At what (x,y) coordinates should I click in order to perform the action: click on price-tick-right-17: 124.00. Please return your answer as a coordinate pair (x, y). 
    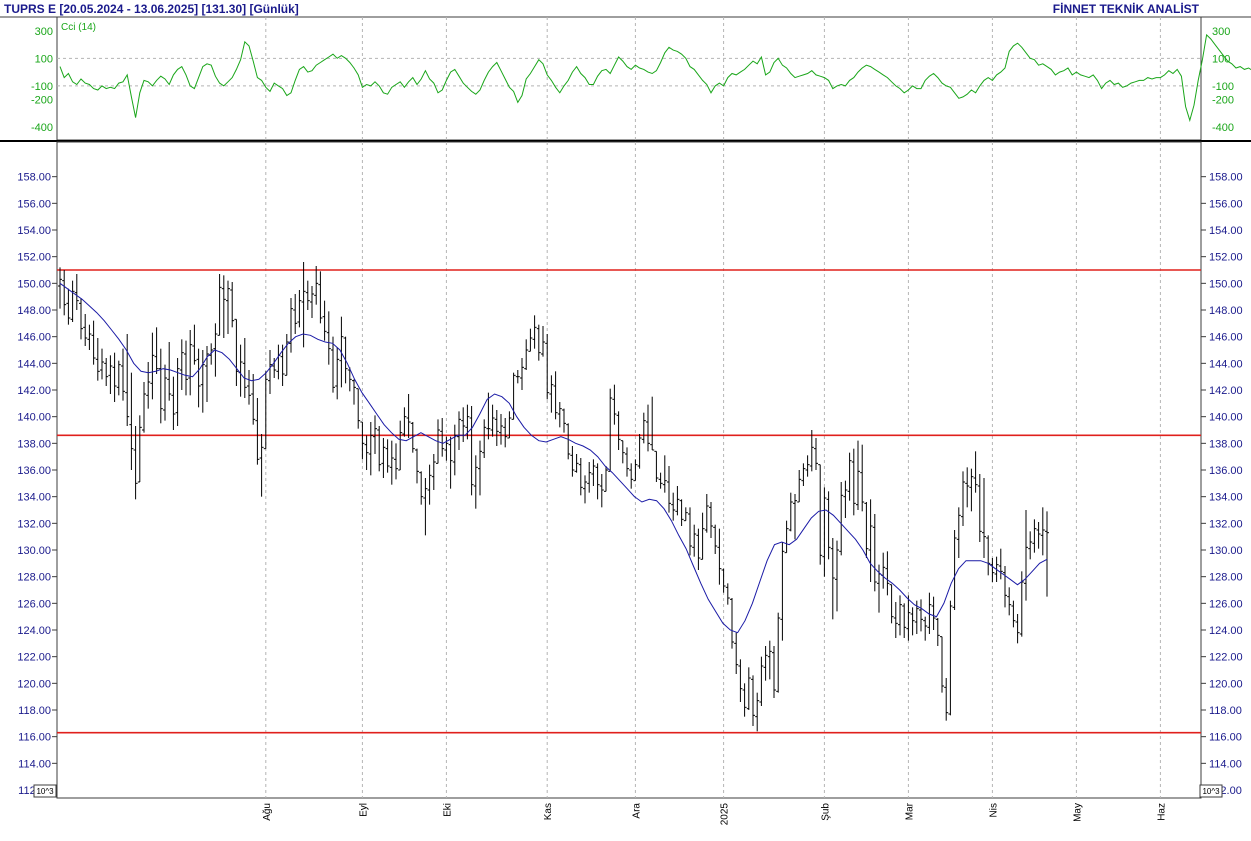
    Looking at the image, I should click on (1226, 631).